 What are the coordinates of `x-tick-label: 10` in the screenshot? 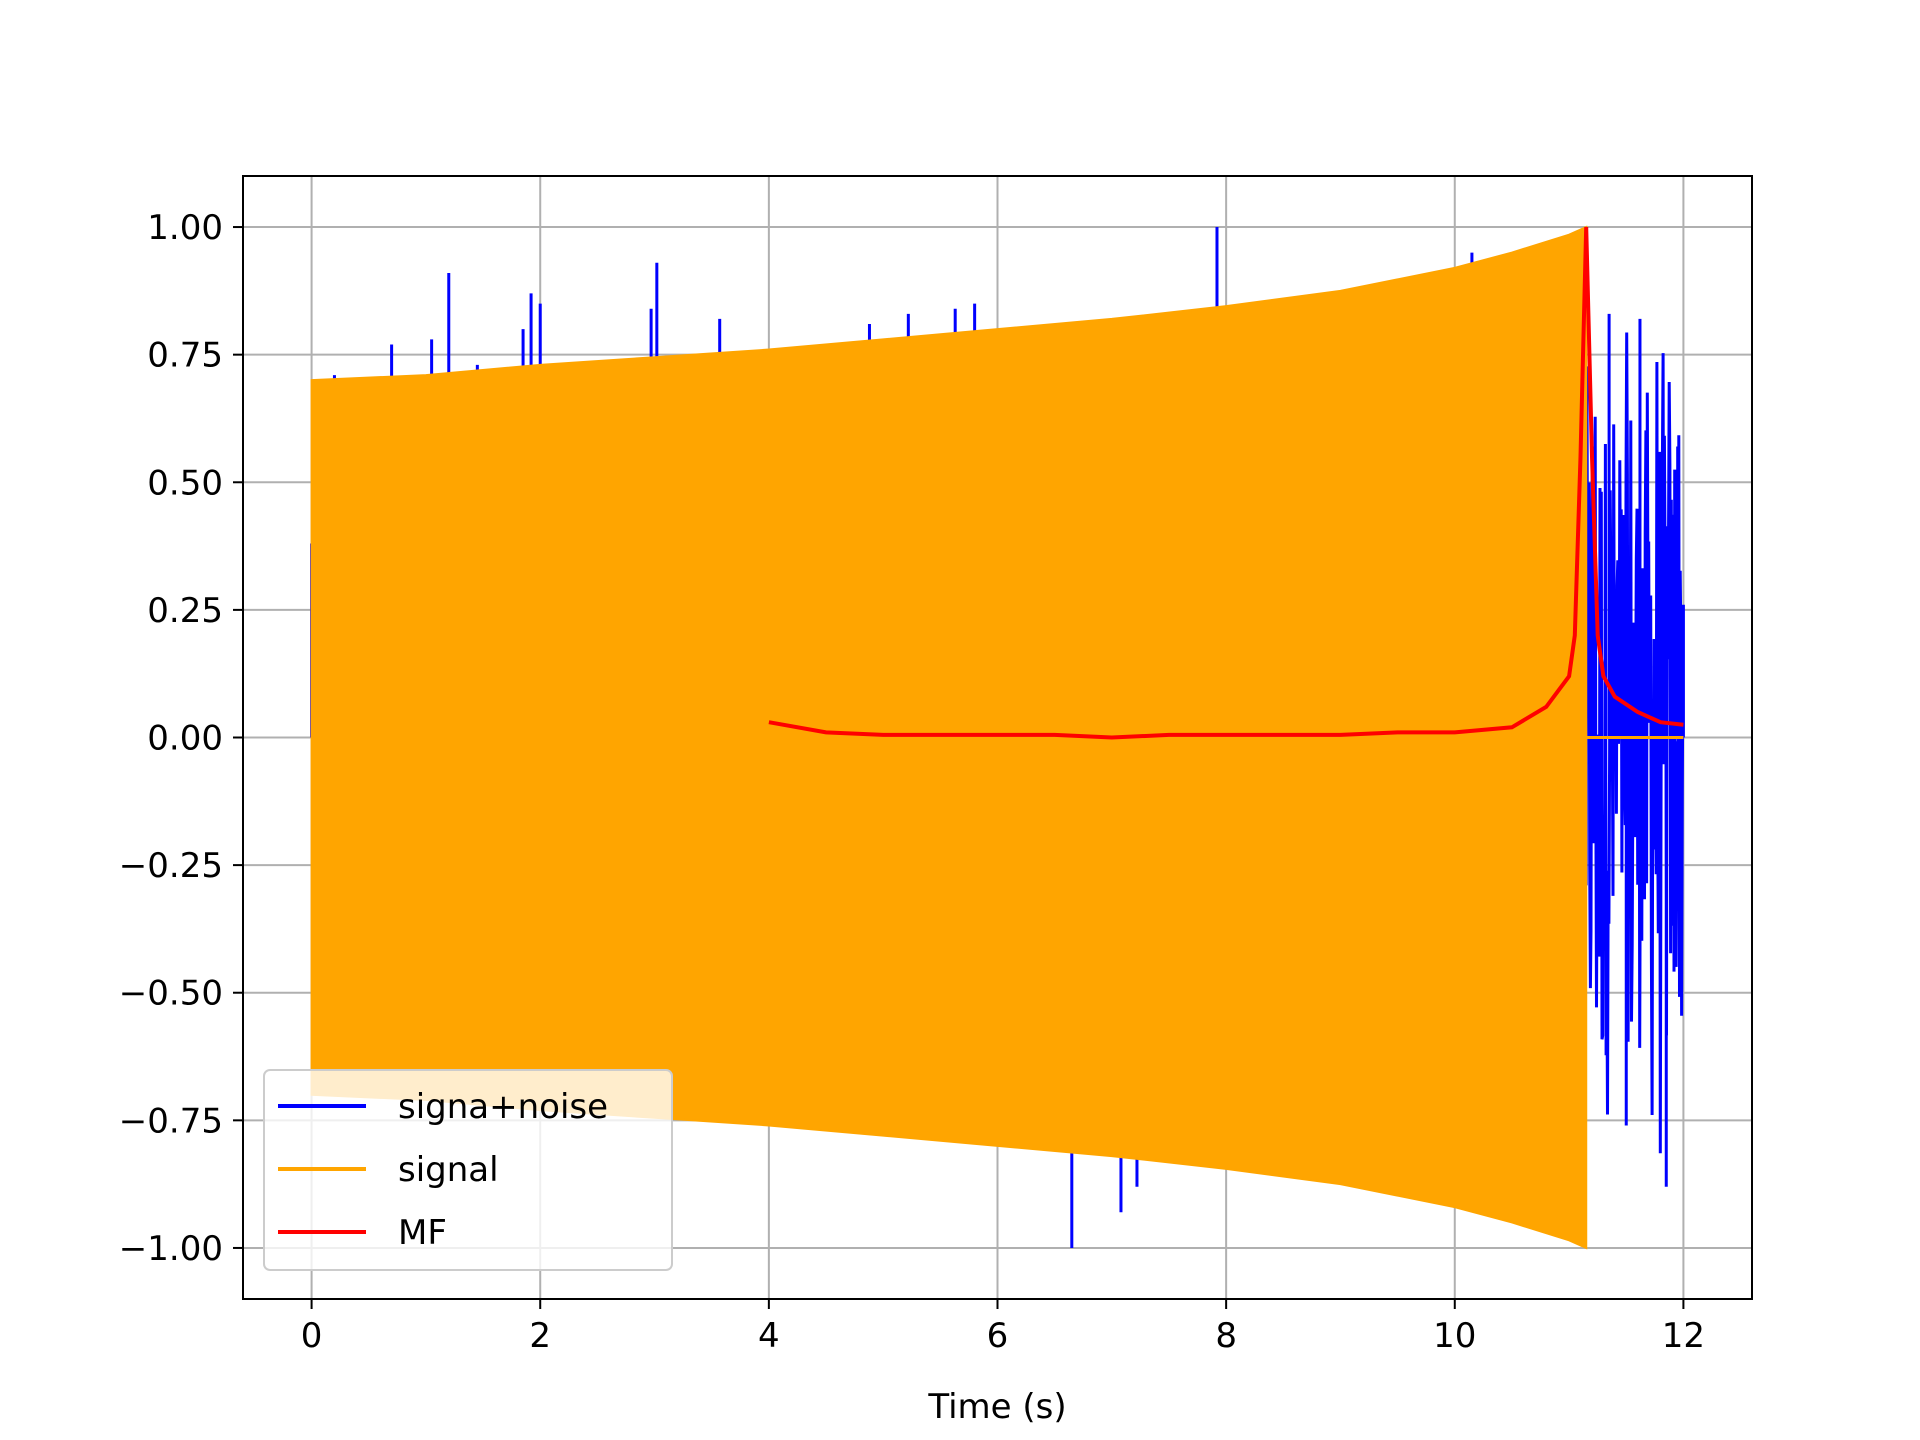 It's located at (1454, 1336).